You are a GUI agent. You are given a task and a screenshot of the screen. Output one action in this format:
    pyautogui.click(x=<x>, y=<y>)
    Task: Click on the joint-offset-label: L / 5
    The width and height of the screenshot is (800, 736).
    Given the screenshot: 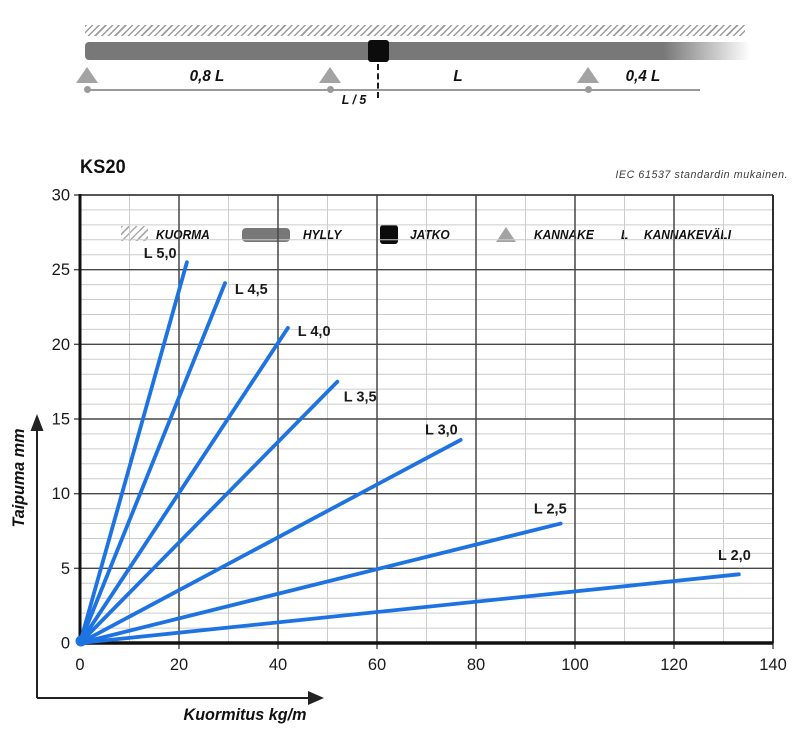 What is the action you would take?
    pyautogui.click(x=354, y=99)
    